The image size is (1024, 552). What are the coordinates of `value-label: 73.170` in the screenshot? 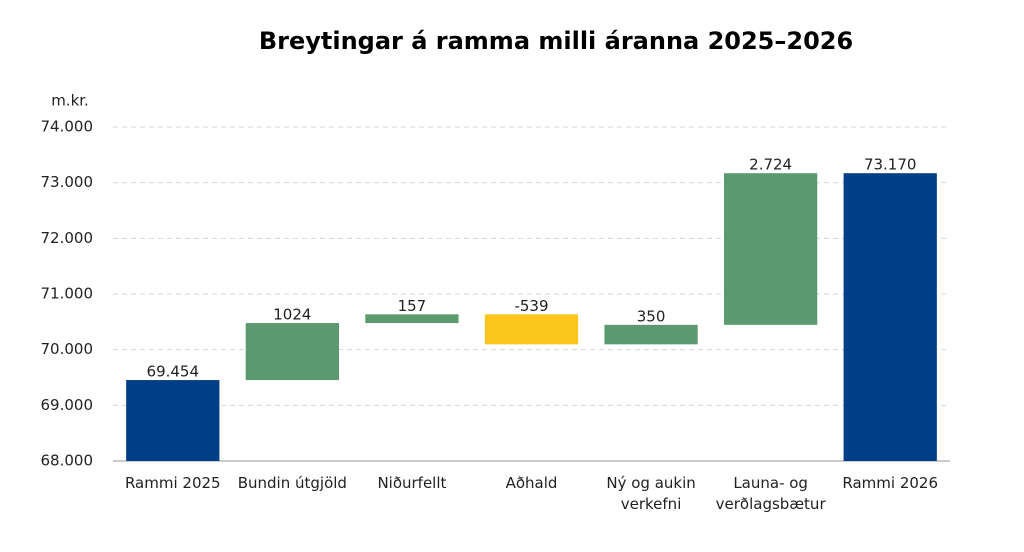 It's located at (890, 165).